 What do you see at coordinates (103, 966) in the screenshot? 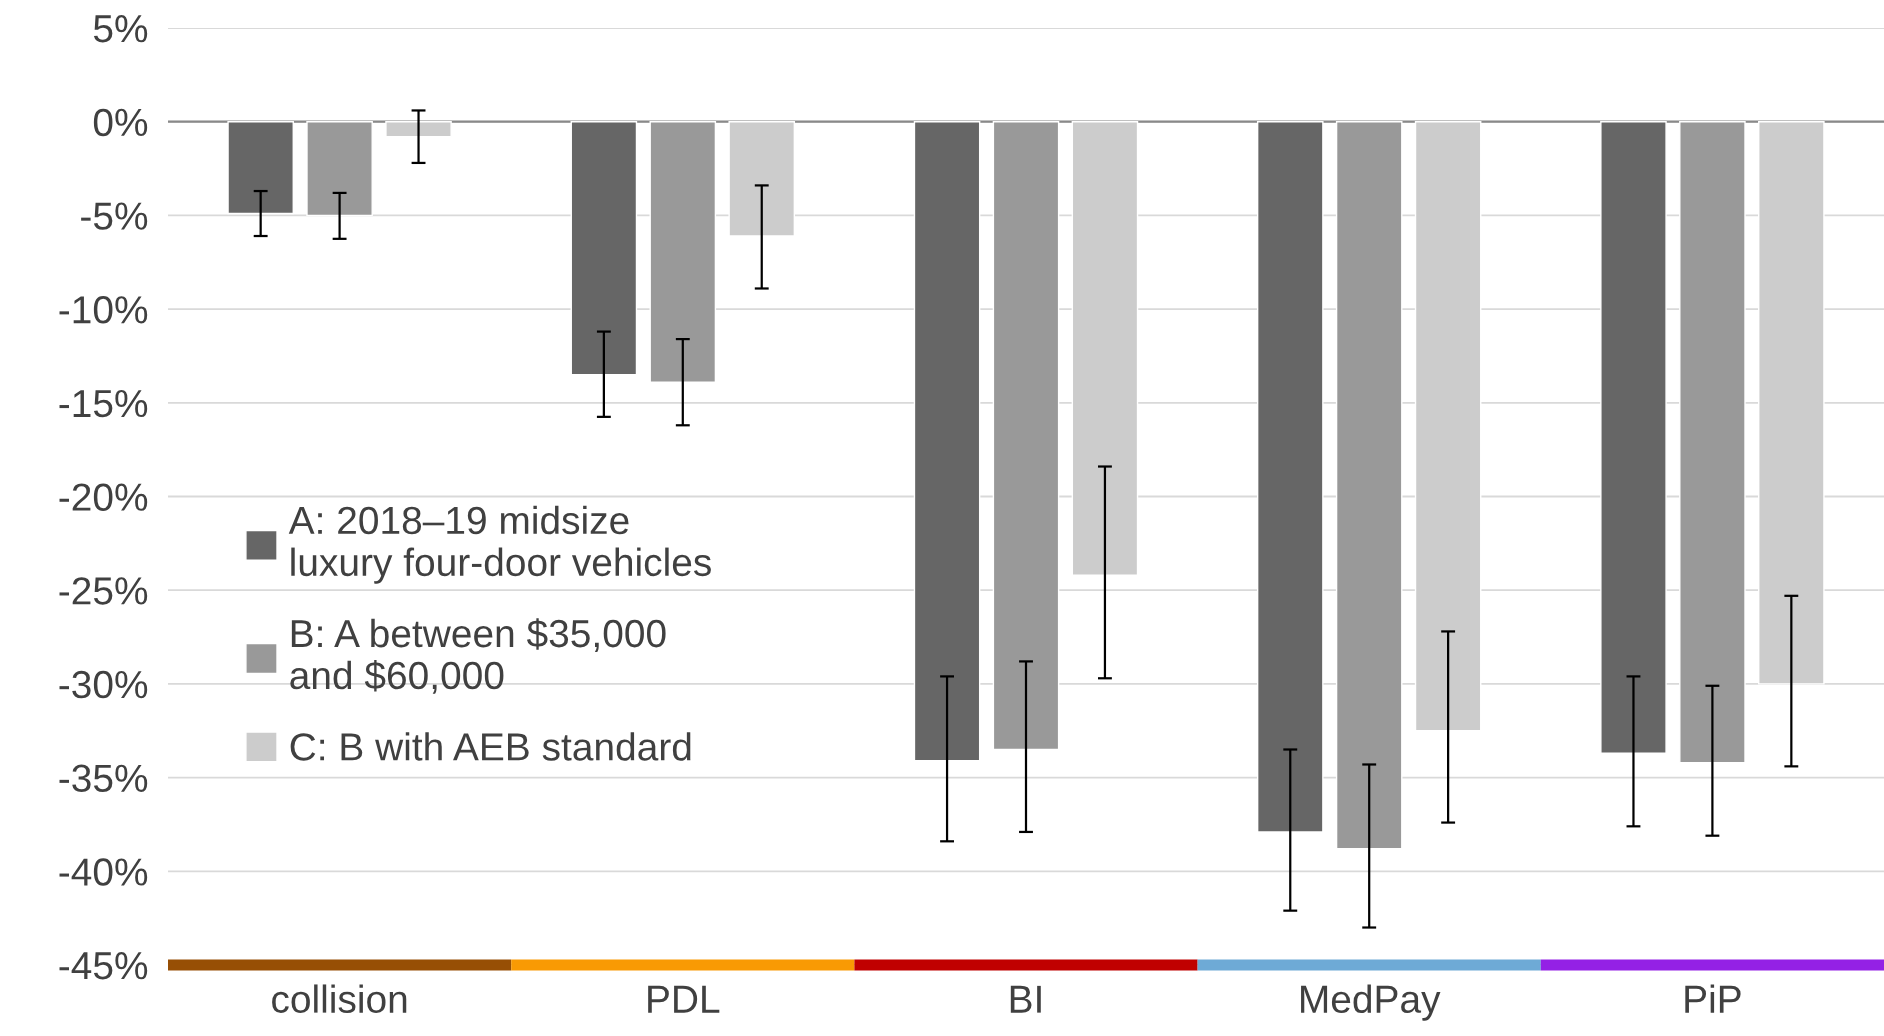
I see `y-tick-label: -45%` at bounding box center [103, 966].